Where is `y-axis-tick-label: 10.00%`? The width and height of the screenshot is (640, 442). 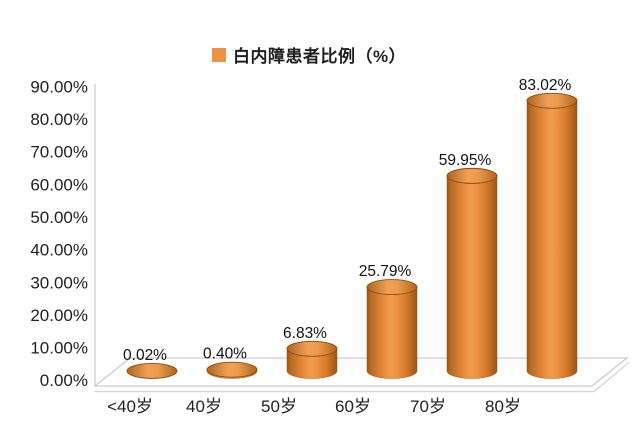 y-axis-tick-label: 10.00% is located at coordinates (59, 348).